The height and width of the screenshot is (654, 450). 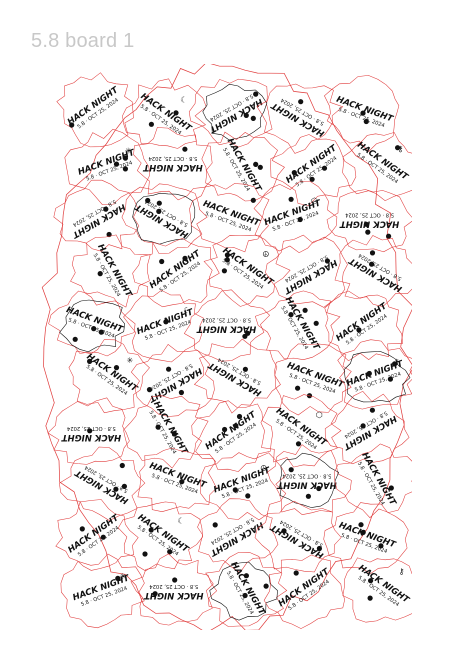 What do you see at coordinates (263, 468) in the screenshot?
I see `peace-icon: ☮` at bounding box center [263, 468].